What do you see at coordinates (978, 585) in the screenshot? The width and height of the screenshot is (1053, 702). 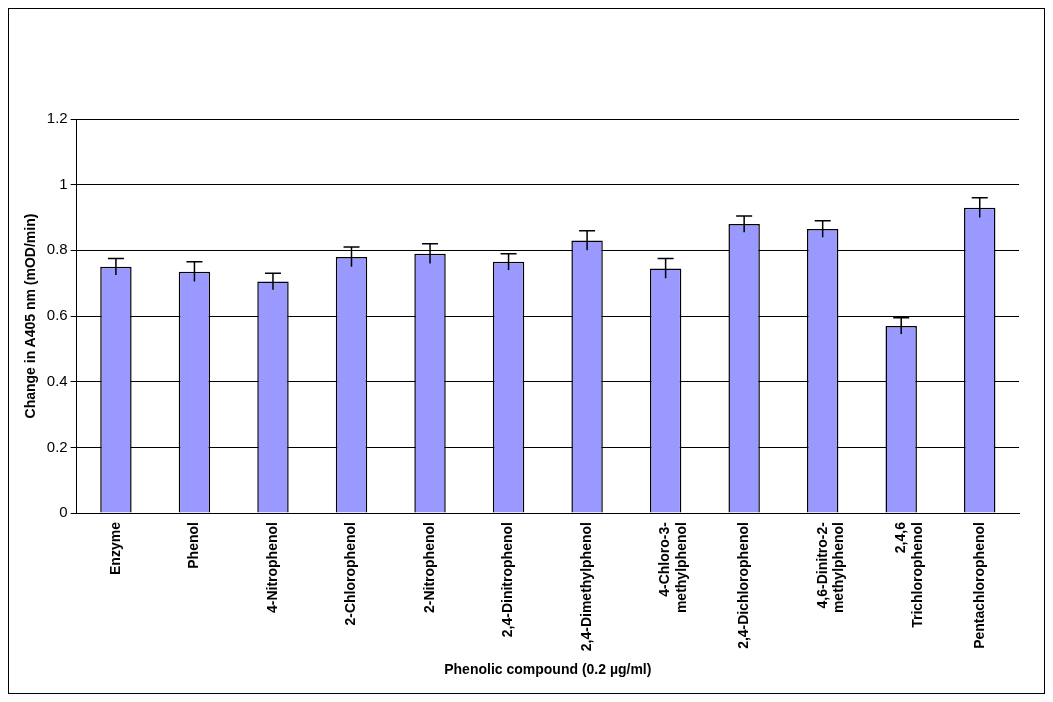 I see `x-tick-label: Pentachlorophenol` at bounding box center [978, 585].